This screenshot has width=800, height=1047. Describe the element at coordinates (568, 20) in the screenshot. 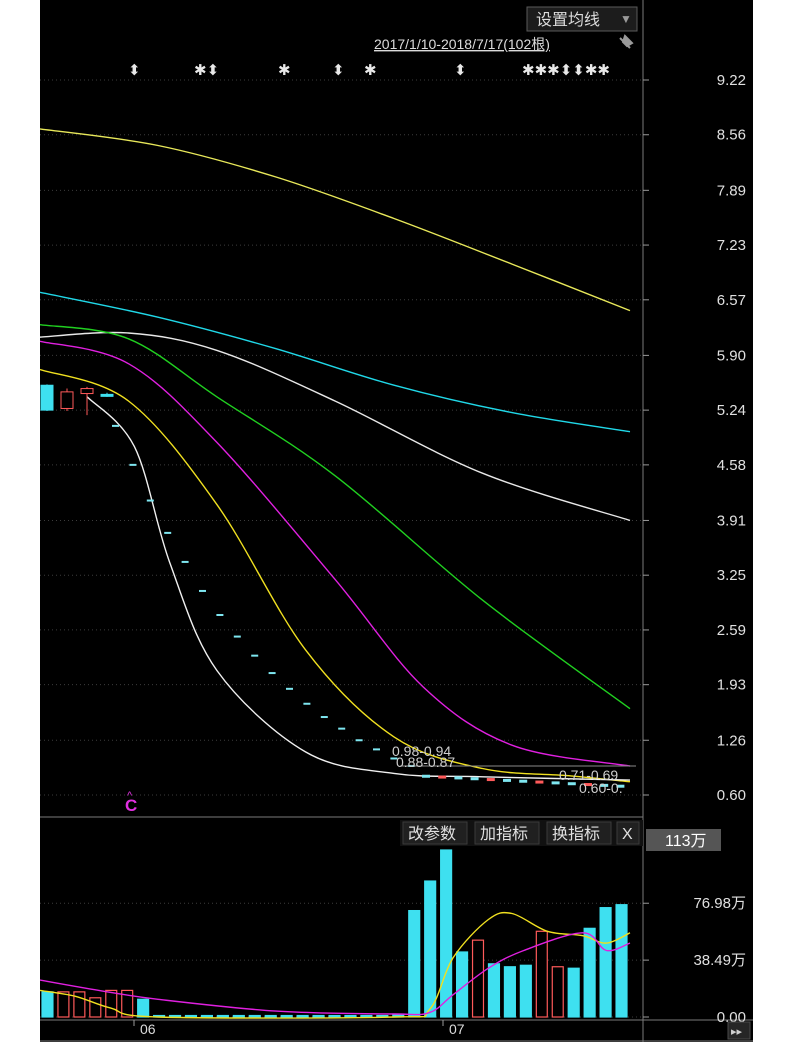

I see `ma-settings-label: 设置均线` at that location.